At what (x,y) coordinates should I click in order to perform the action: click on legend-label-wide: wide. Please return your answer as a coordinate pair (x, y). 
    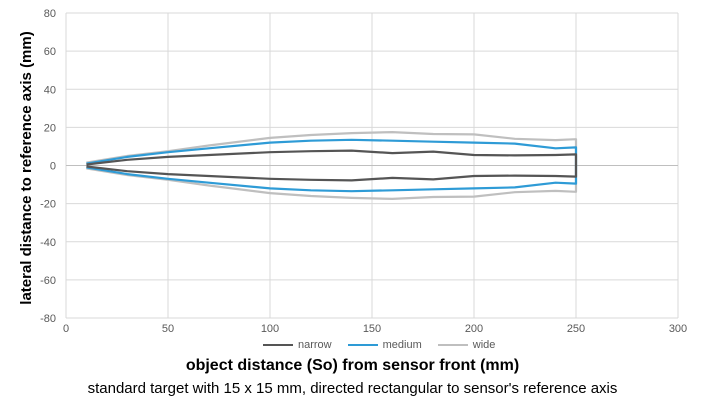
    Looking at the image, I should click on (484, 345).